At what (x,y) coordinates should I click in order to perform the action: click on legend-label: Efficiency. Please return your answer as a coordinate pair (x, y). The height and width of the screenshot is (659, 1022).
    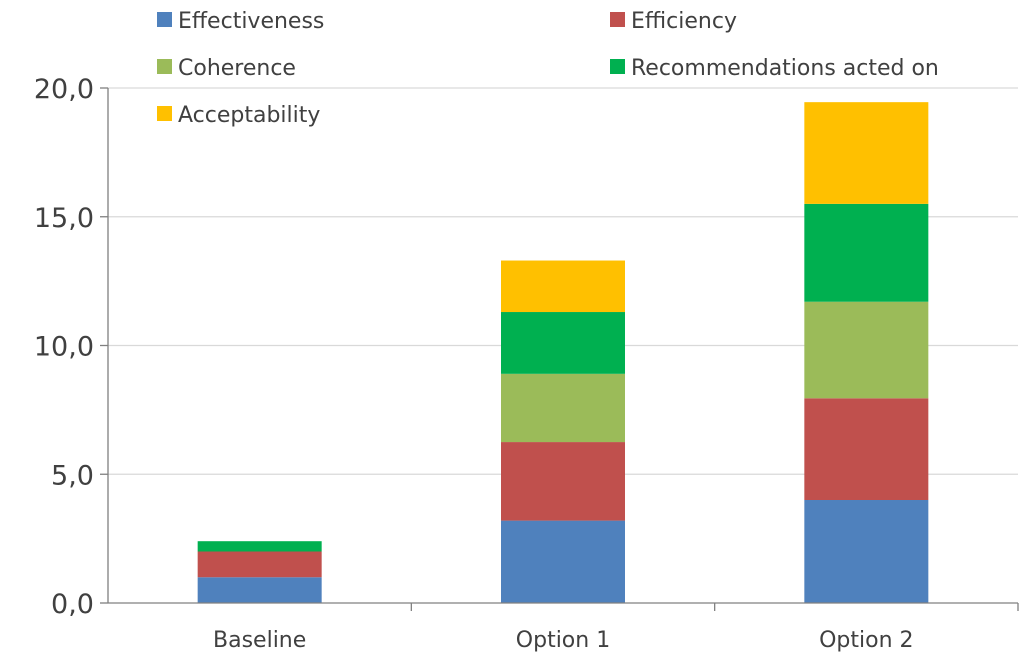
    Looking at the image, I should click on (684, 21).